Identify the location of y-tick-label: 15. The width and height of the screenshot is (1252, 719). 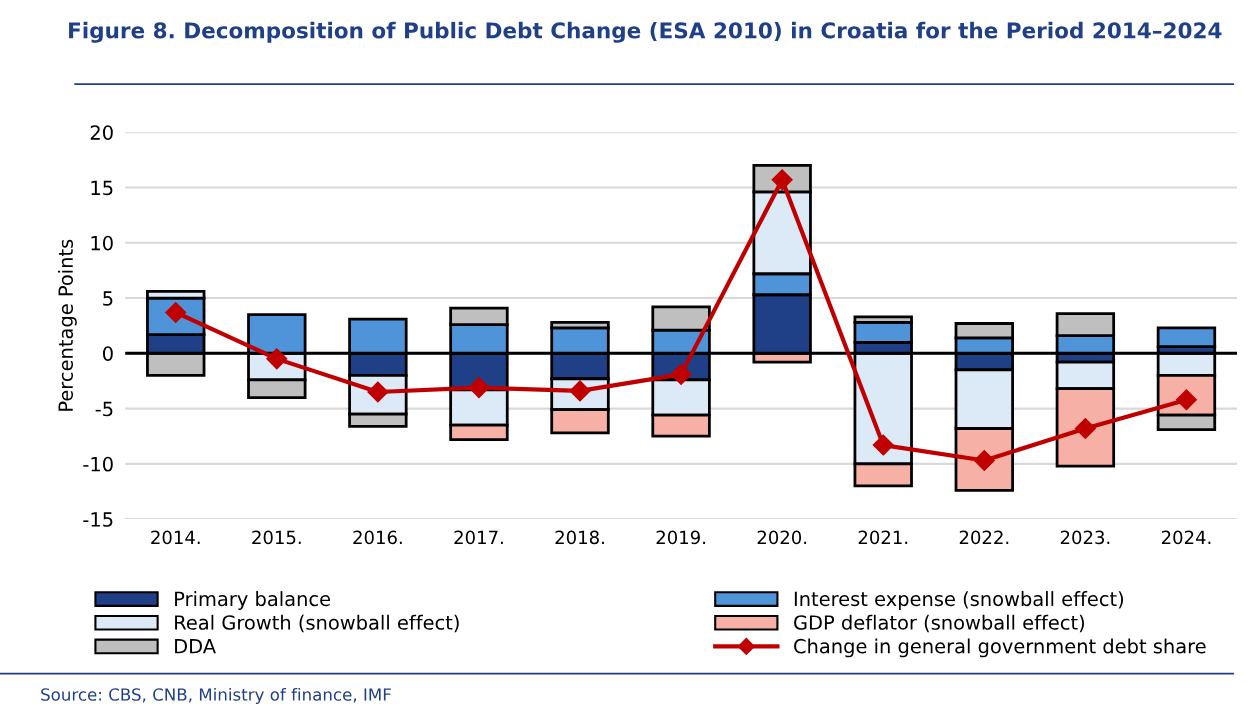
(102, 188).